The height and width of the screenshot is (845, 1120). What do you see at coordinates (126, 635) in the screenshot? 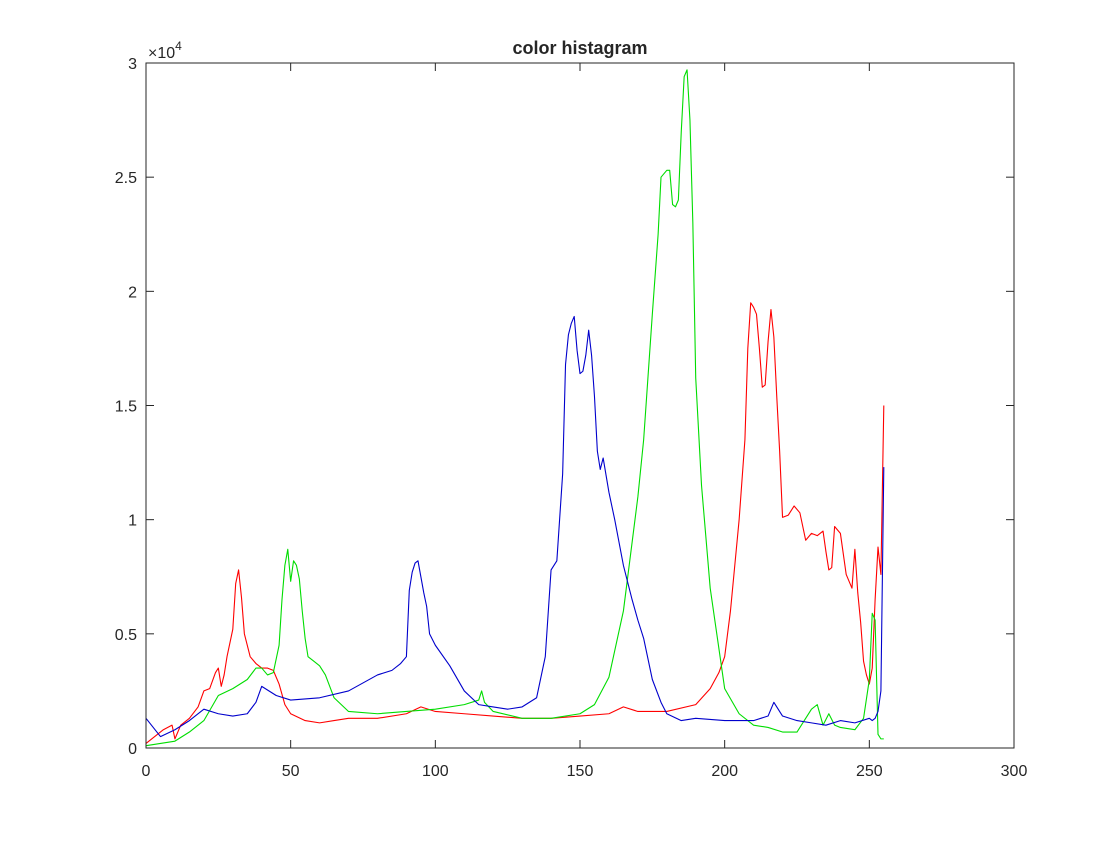
I see `y-tick-label-1: 0.5` at bounding box center [126, 635].